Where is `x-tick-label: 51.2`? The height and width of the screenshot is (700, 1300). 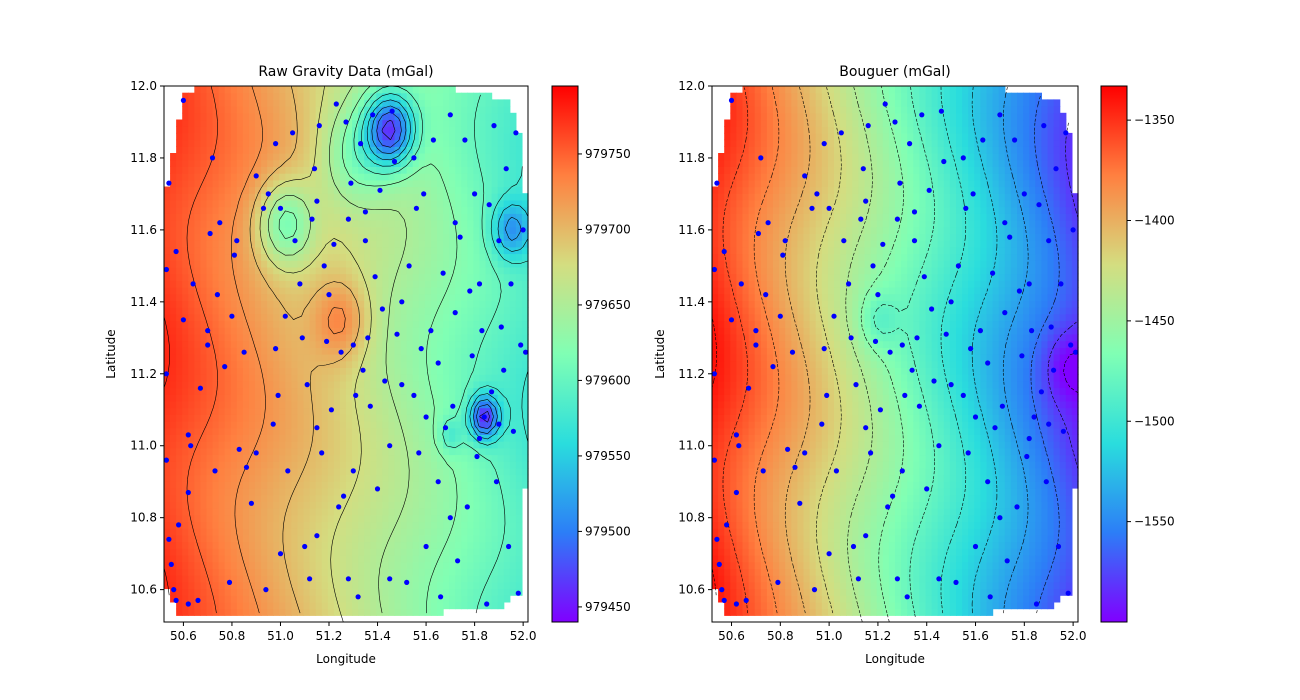 x-tick-label: 51.2 is located at coordinates (329, 636).